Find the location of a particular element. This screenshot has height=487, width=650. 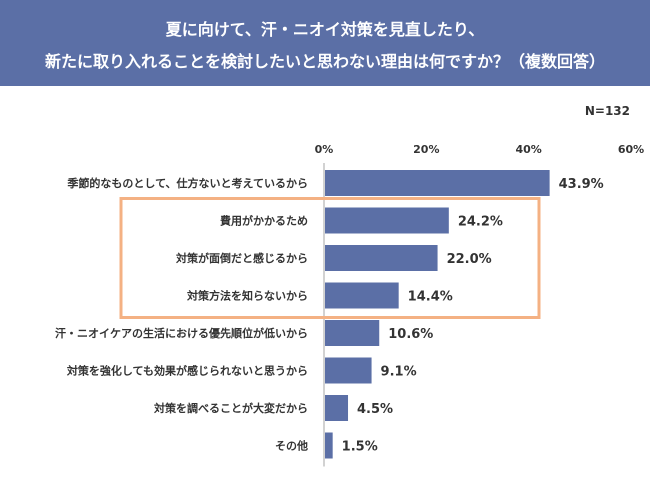

category-label: 対策が面倒だと感じるから is located at coordinates (241, 258).